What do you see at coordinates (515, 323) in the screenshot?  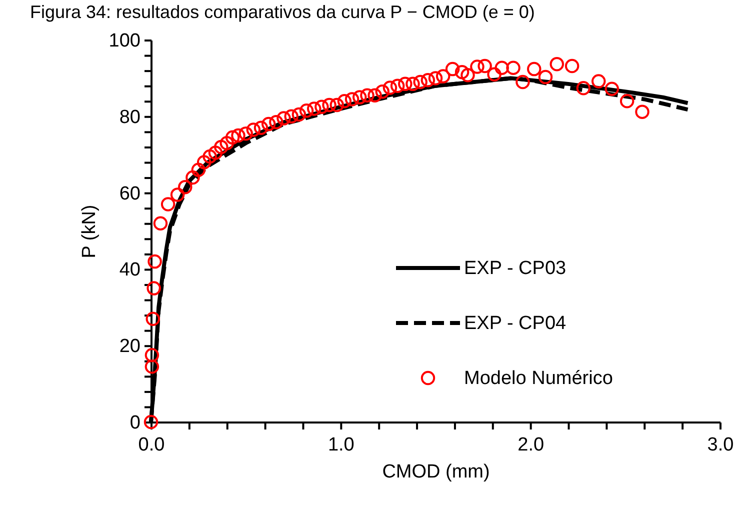 I see `legend-label: EXP - CP04` at bounding box center [515, 323].